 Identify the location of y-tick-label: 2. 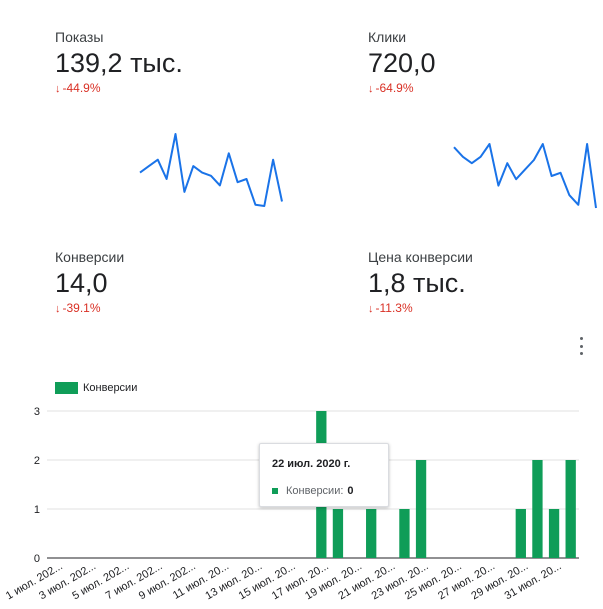
(37, 461).